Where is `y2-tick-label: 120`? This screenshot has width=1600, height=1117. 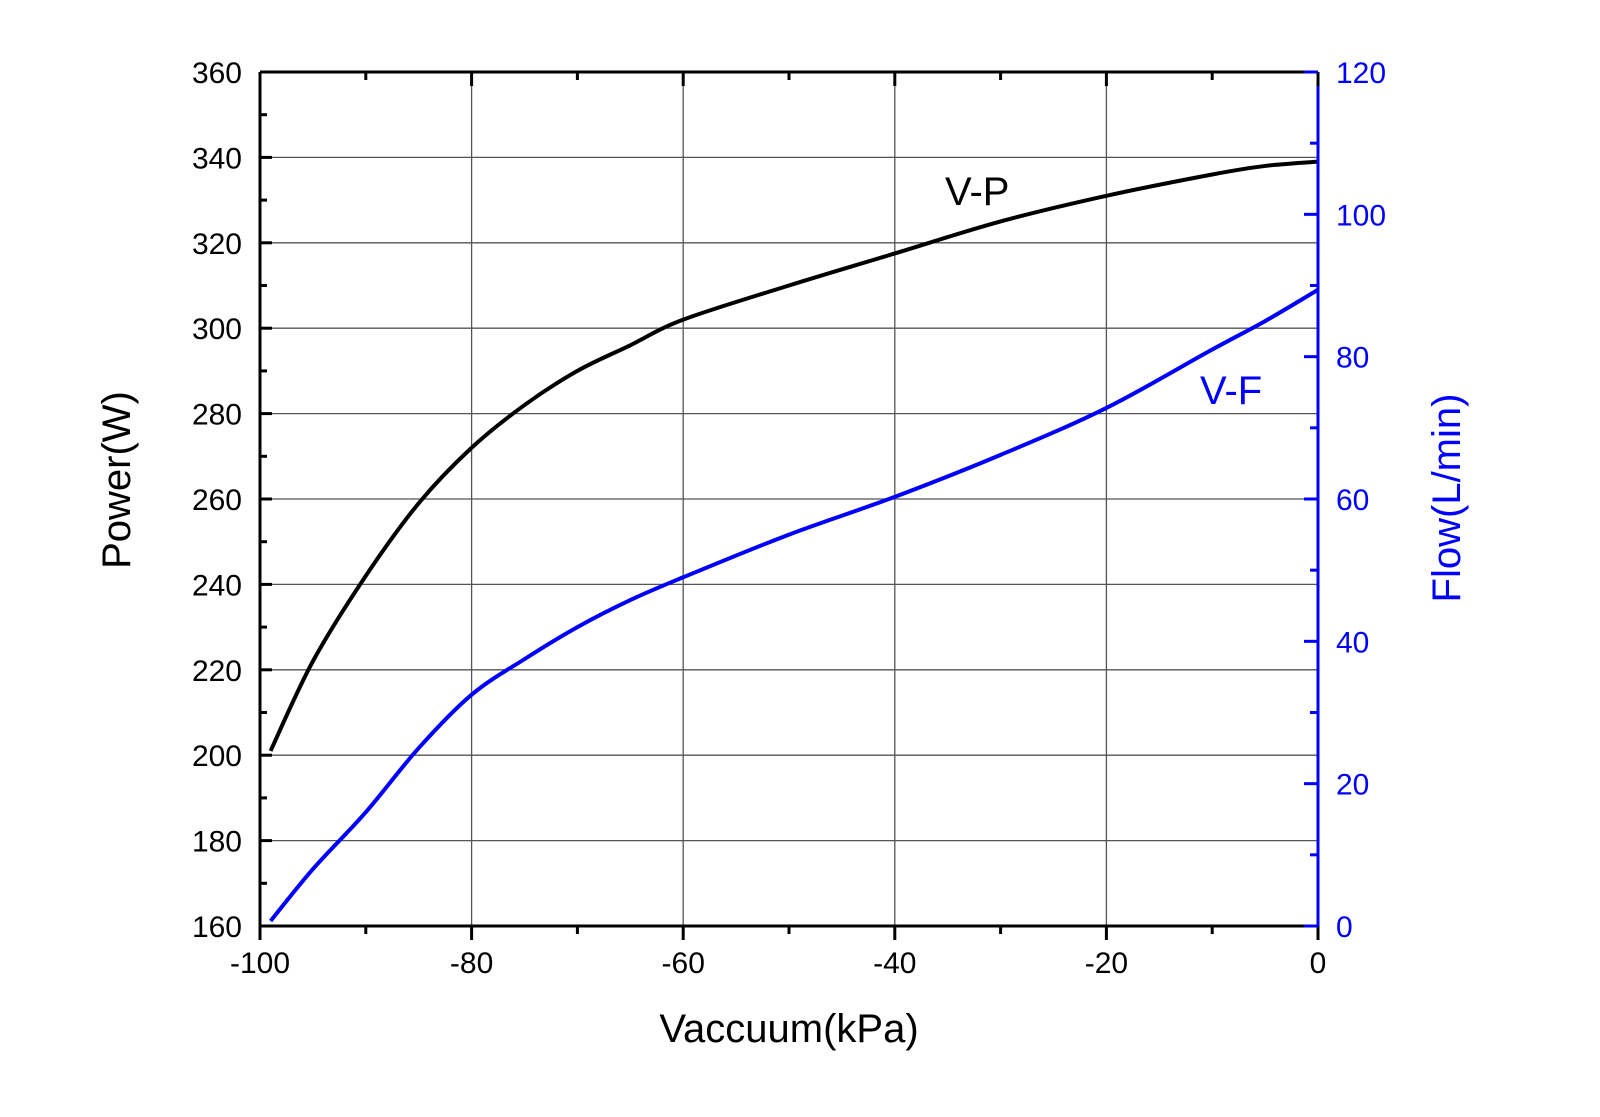
y2-tick-label: 120 is located at coordinates (1361, 73).